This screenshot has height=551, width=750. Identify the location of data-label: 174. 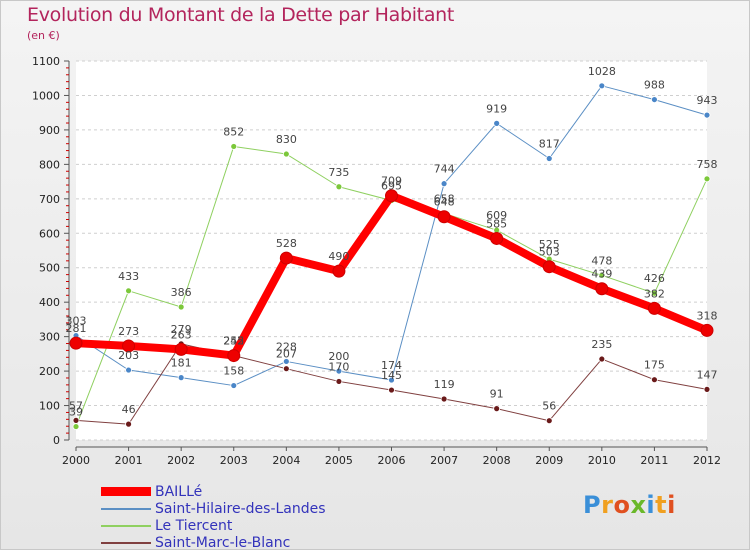
(391, 365).